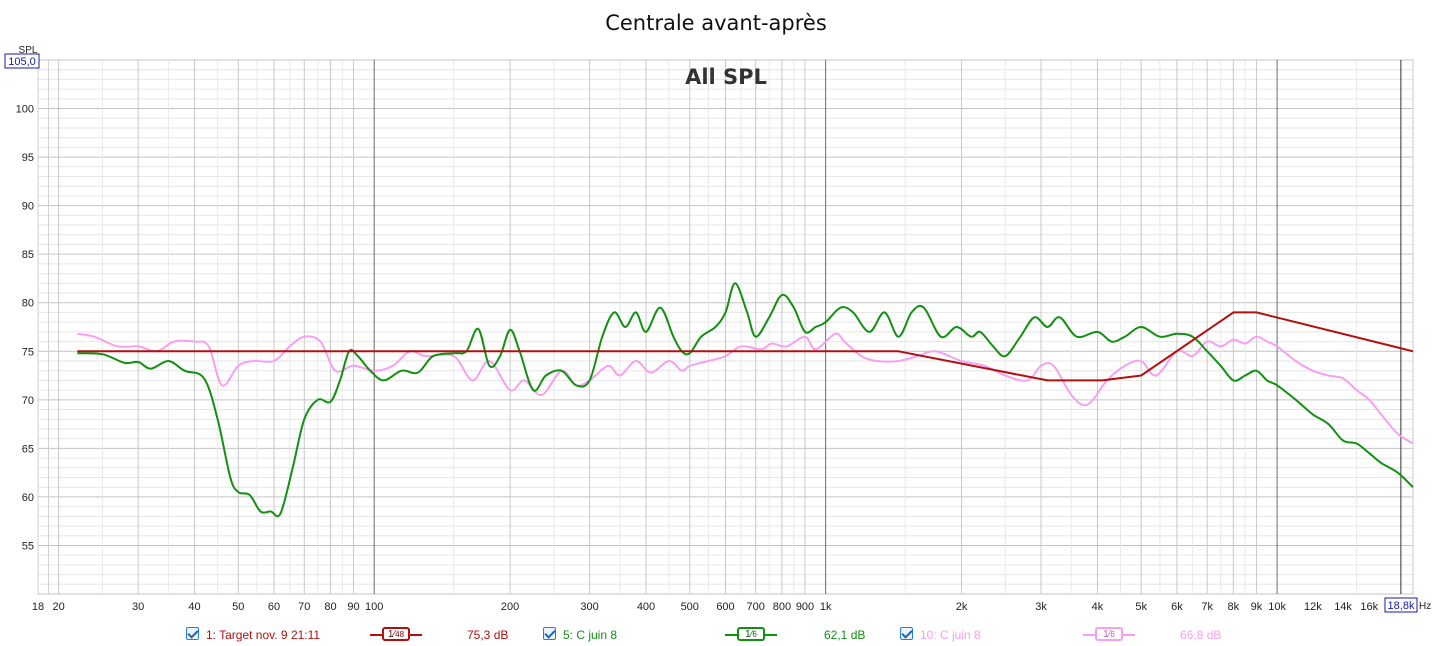 This screenshot has width=1433, height=646. What do you see at coordinates (1257, 607) in the screenshot?
I see `x-tick-label: 9k` at bounding box center [1257, 607].